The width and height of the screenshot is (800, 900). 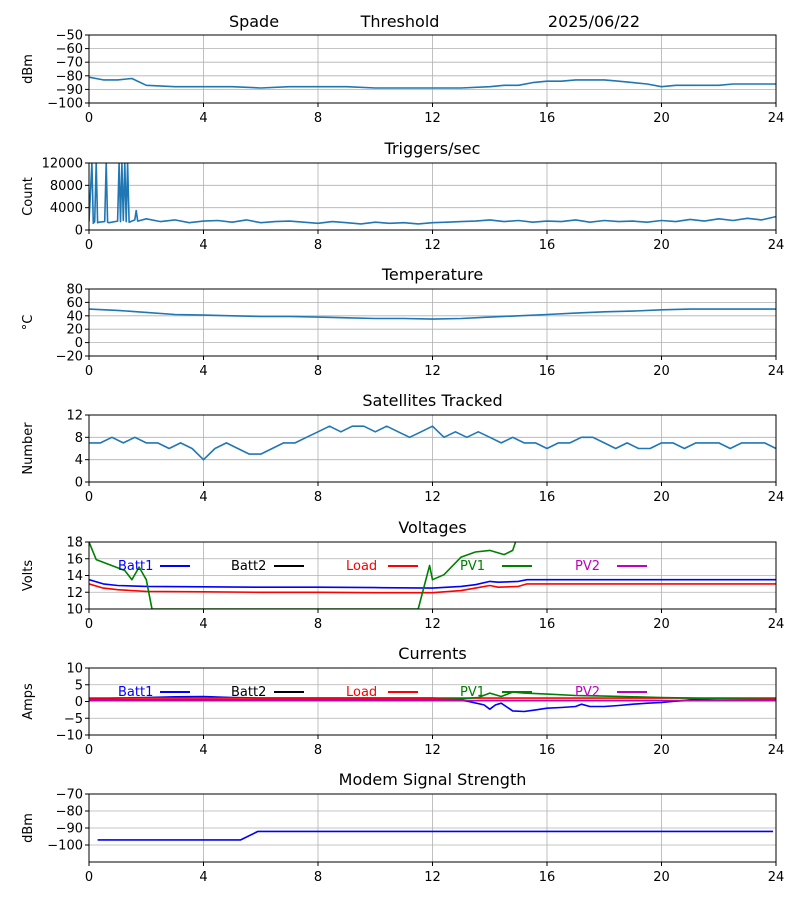 I want to click on header-date: 2025/06/22, so click(x=594, y=21).